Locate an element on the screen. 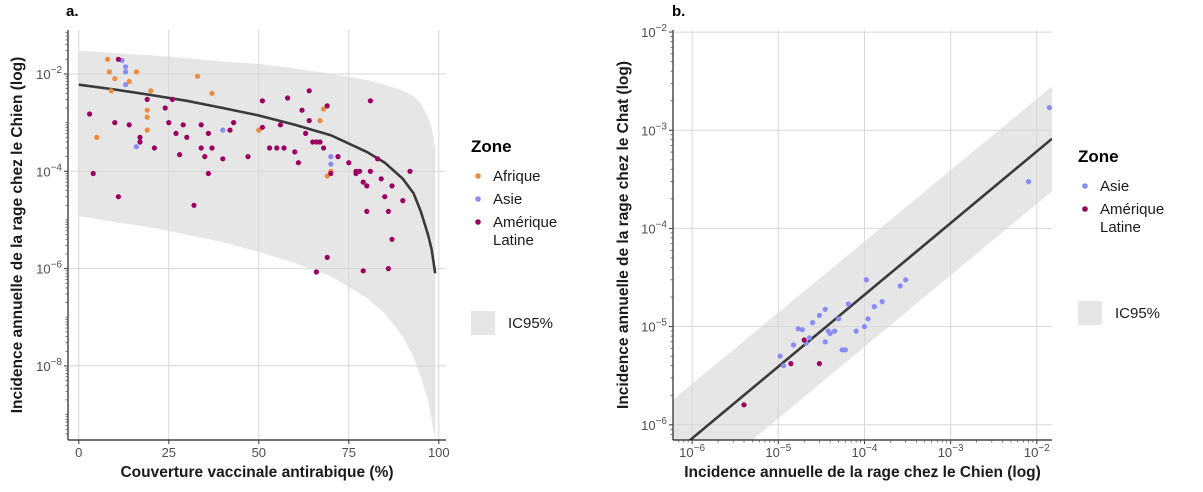 The height and width of the screenshot is (492, 1203). x-axis-label: Couverture vaccinale antirabique (%) is located at coordinates (256, 472).